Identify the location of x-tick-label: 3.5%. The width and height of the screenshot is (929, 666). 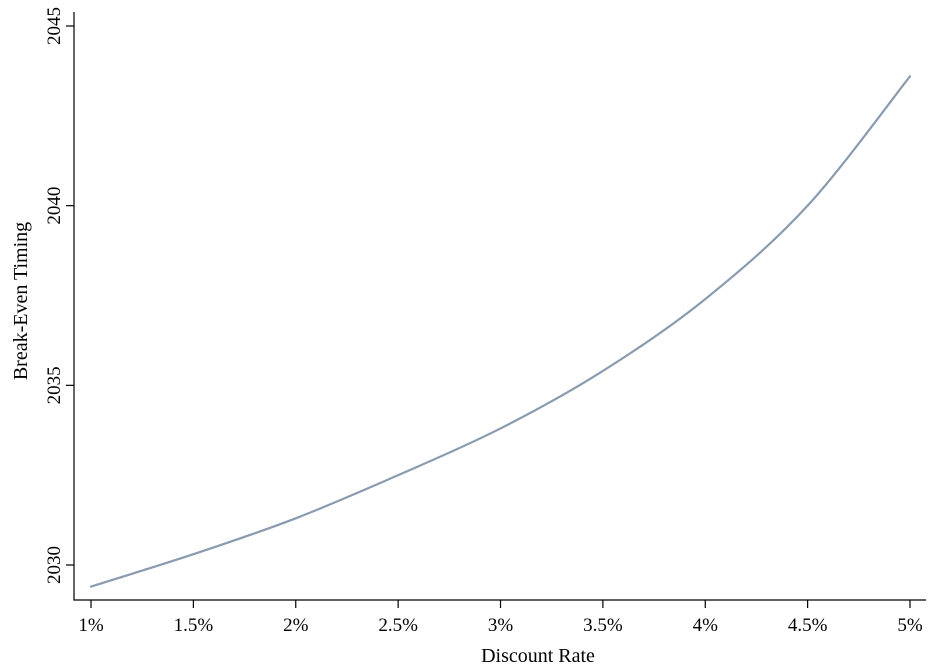
(603, 625).